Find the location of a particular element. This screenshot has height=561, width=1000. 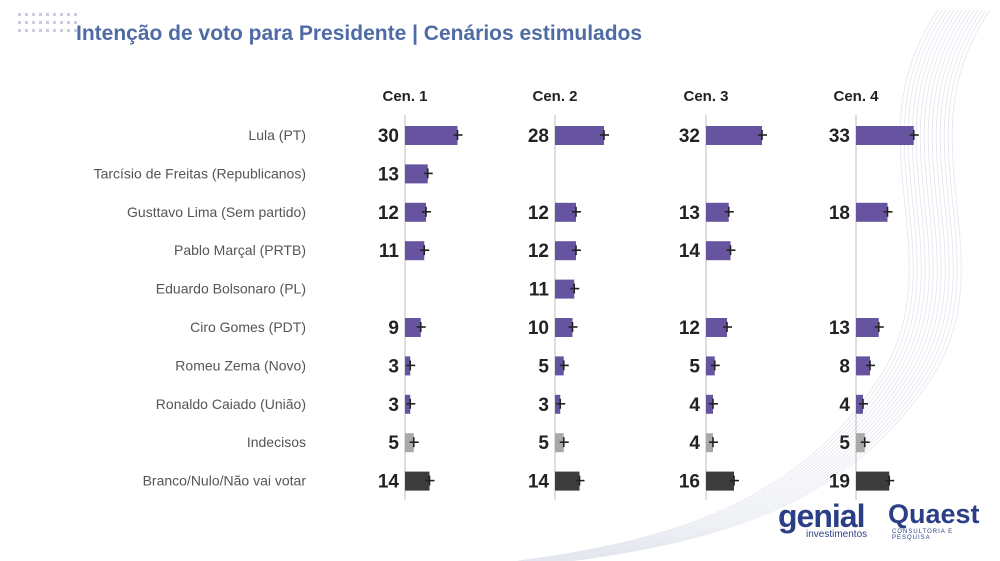

category-label: Pablo Marçal (PRTB) is located at coordinates (240, 250).